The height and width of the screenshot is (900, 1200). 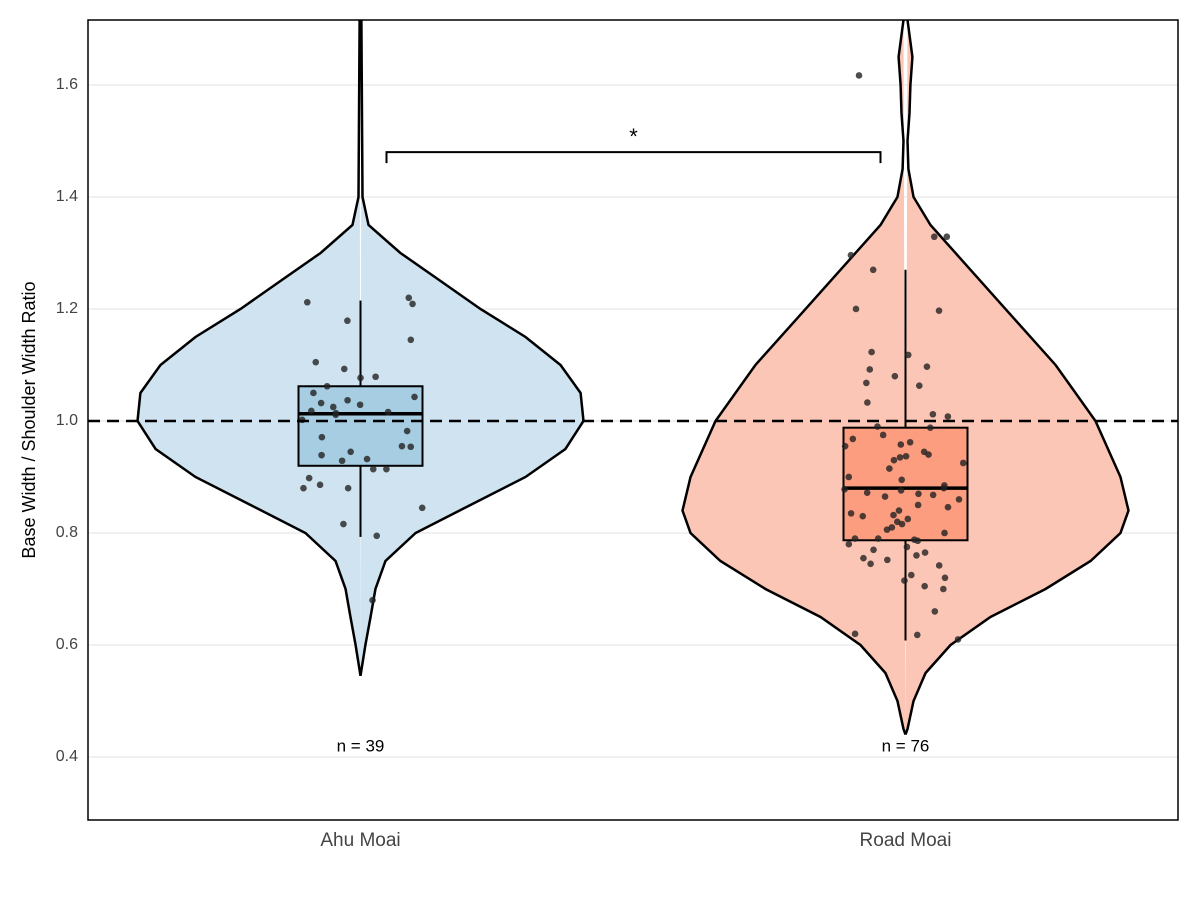 I want to click on y-tick-label: 0.8, so click(x=67, y=532).